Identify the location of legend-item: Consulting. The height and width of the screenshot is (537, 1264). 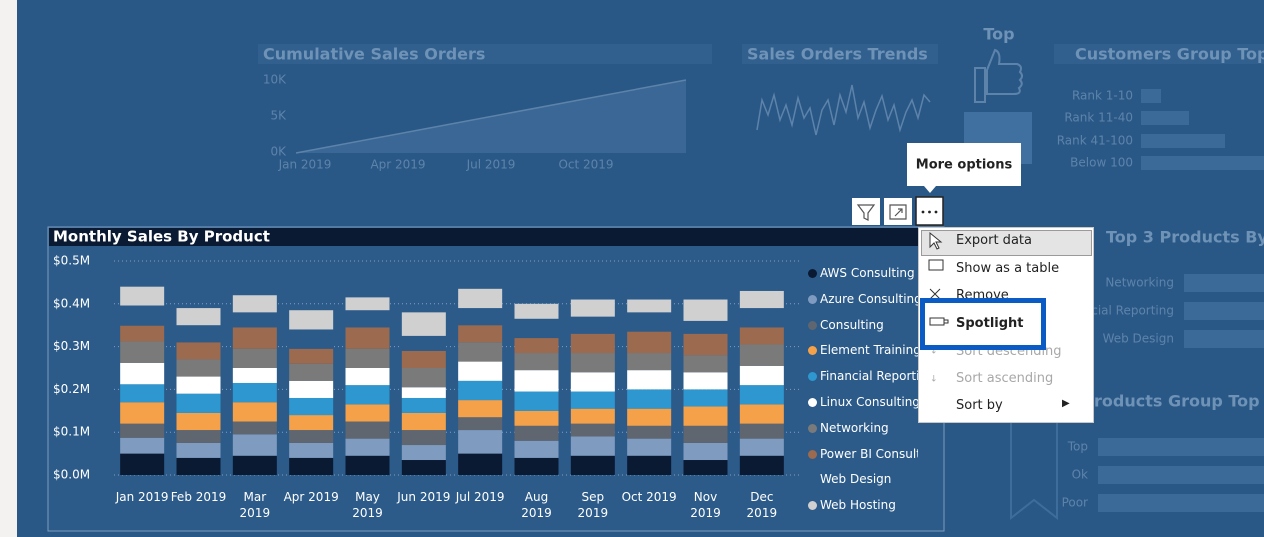
(863, 325).